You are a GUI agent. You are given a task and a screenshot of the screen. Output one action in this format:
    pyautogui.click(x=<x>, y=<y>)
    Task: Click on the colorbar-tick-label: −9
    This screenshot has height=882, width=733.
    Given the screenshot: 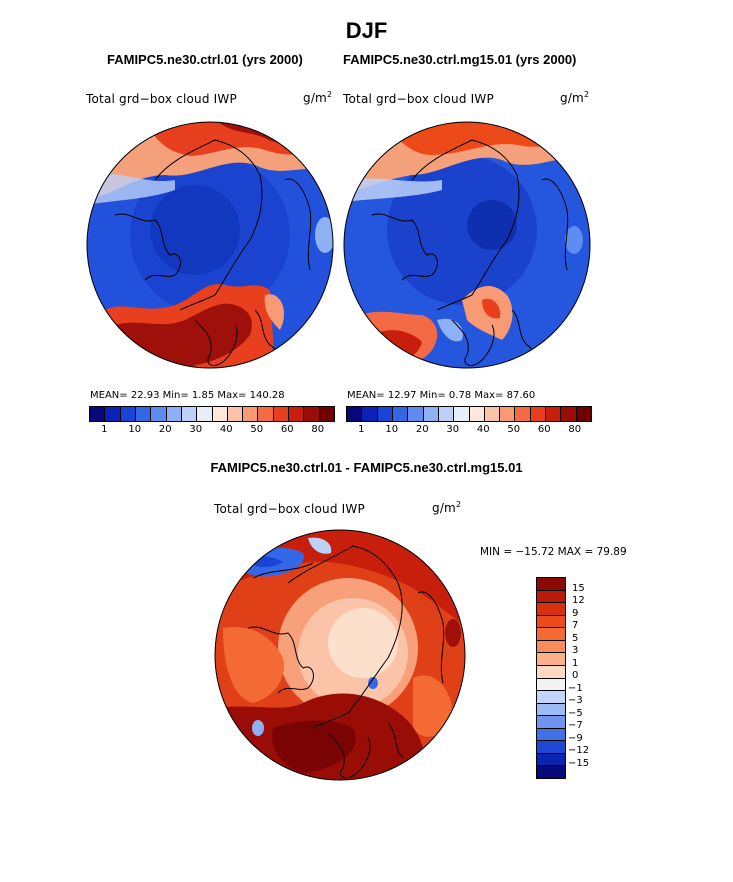 What is the action you would take?
    pyautogui.click(x=575, y=738)
    